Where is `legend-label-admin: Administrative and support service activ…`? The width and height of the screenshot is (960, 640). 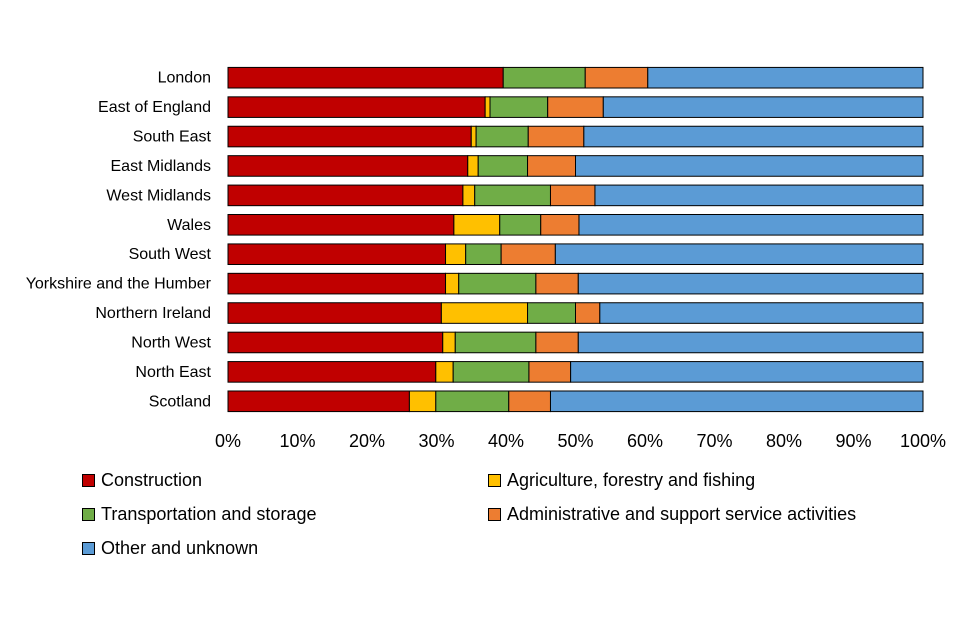
legend-label-admin: Administrative and support service activ… is located at coordinates (682, 514).